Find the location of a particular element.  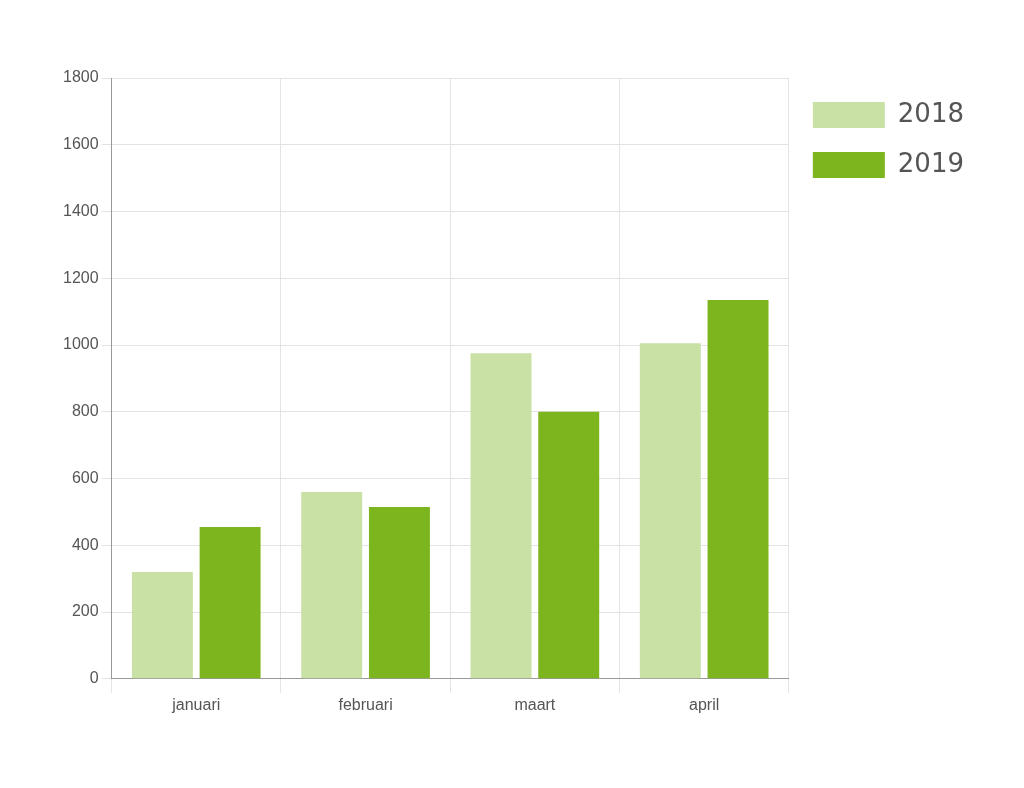

x-tick-label: januari is located at coordinates (196, 704).